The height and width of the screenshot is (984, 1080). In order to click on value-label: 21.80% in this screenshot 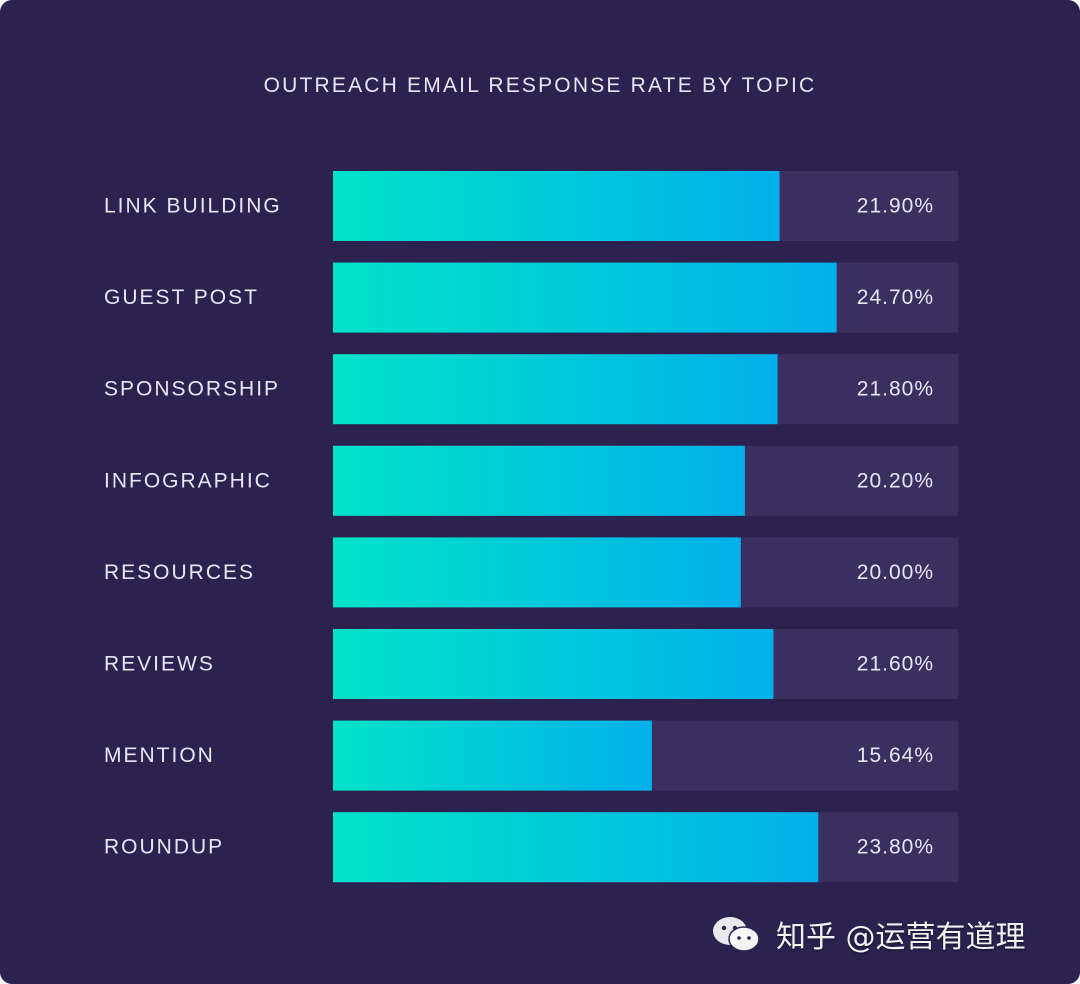, I will do `click(895, 389)`.